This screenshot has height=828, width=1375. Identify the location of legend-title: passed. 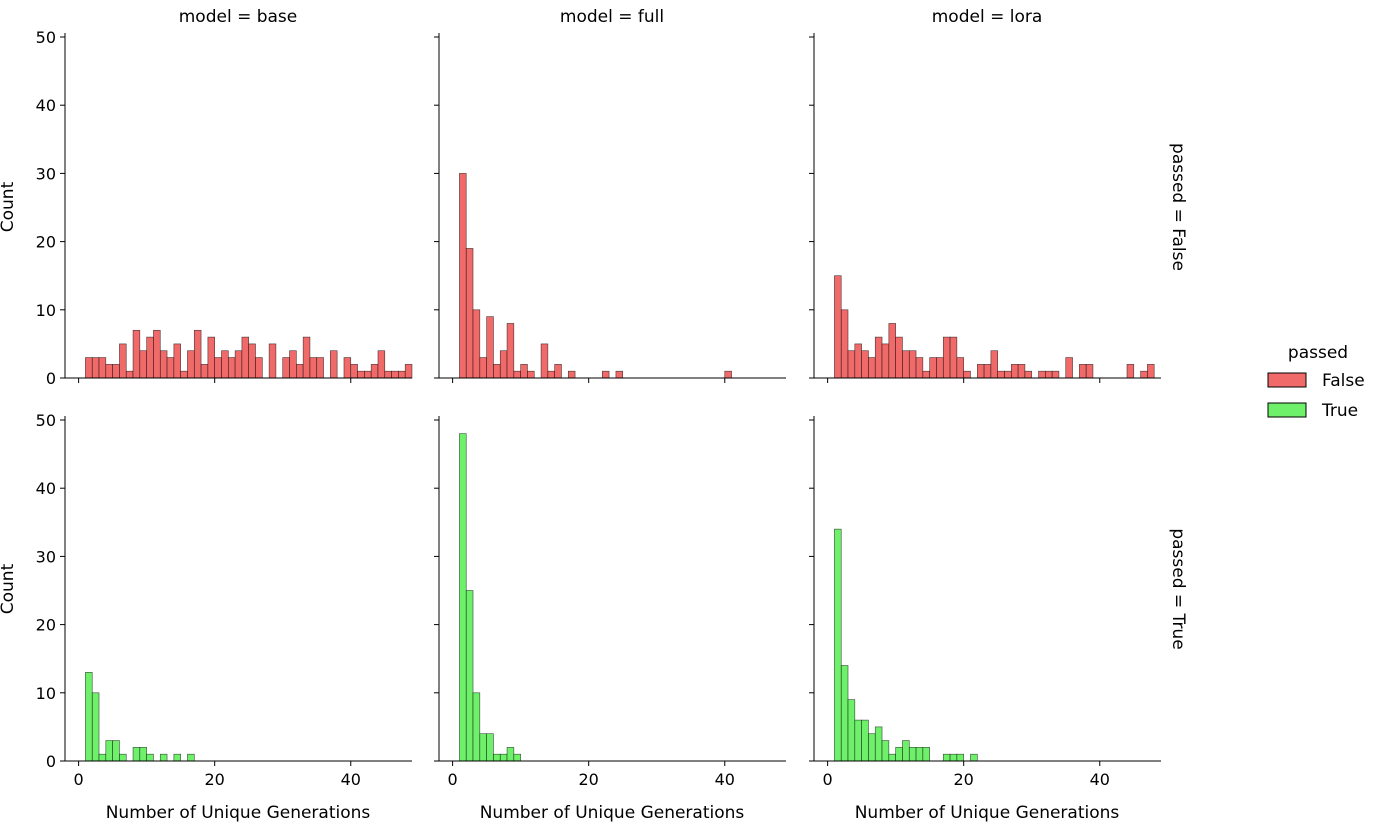
(1318, 353).